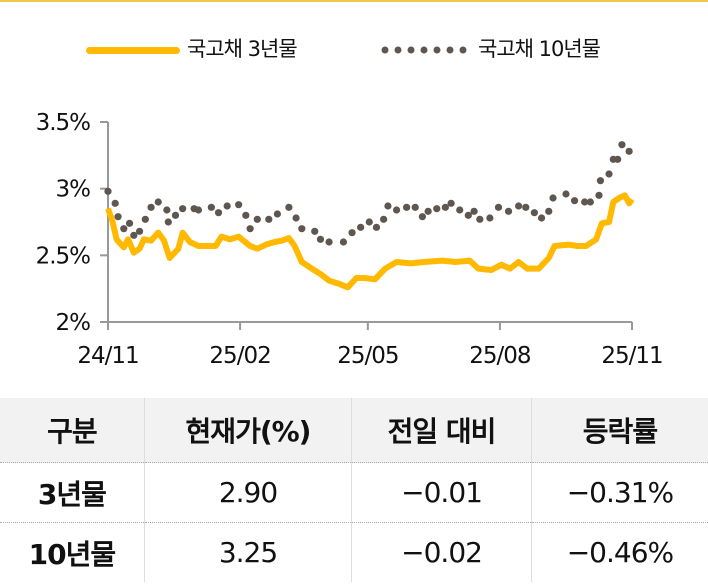 The height and width of the screenshot is (588, 708). What do you see at coordinates (619, 492) in the screenshot?
I see `rate-value: −0.31%` at bounding box center [619, 492].